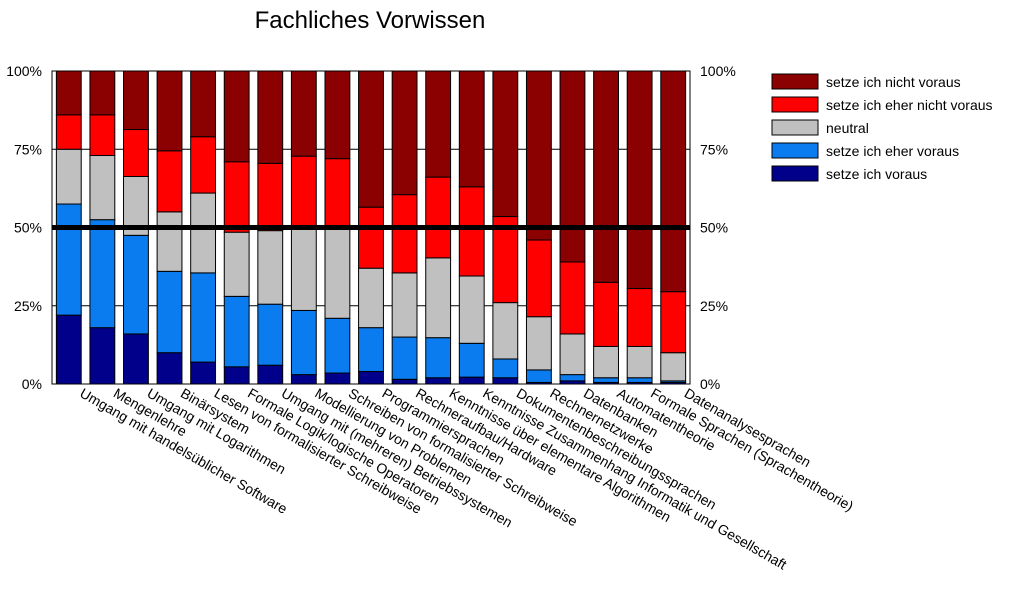 This screenshot has width=1024, height=609. What do you see at coordinates (24, 71) in the screenshot?
I see `left-tick-label: 100%` at bounding box center [24, 71].